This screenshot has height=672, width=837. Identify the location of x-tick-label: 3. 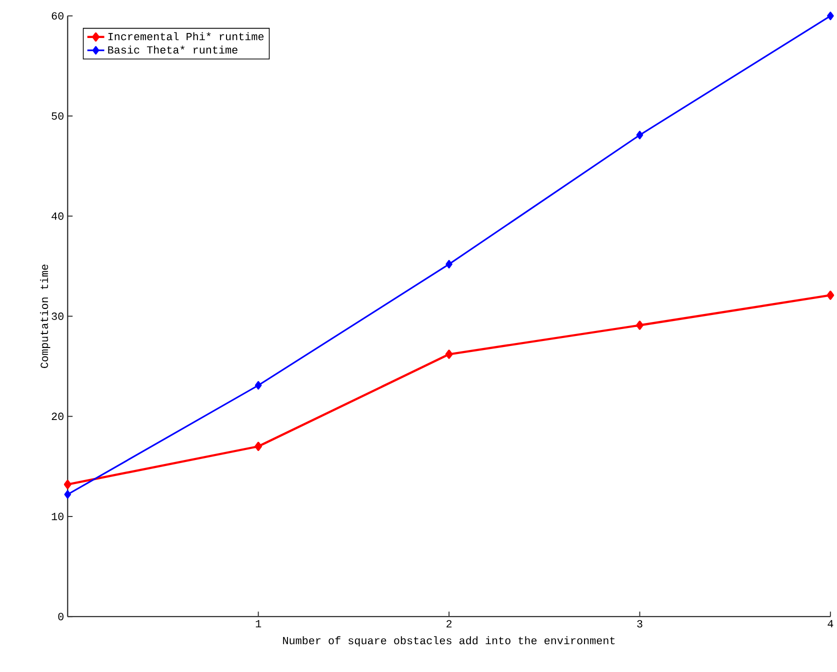
(639, 624).